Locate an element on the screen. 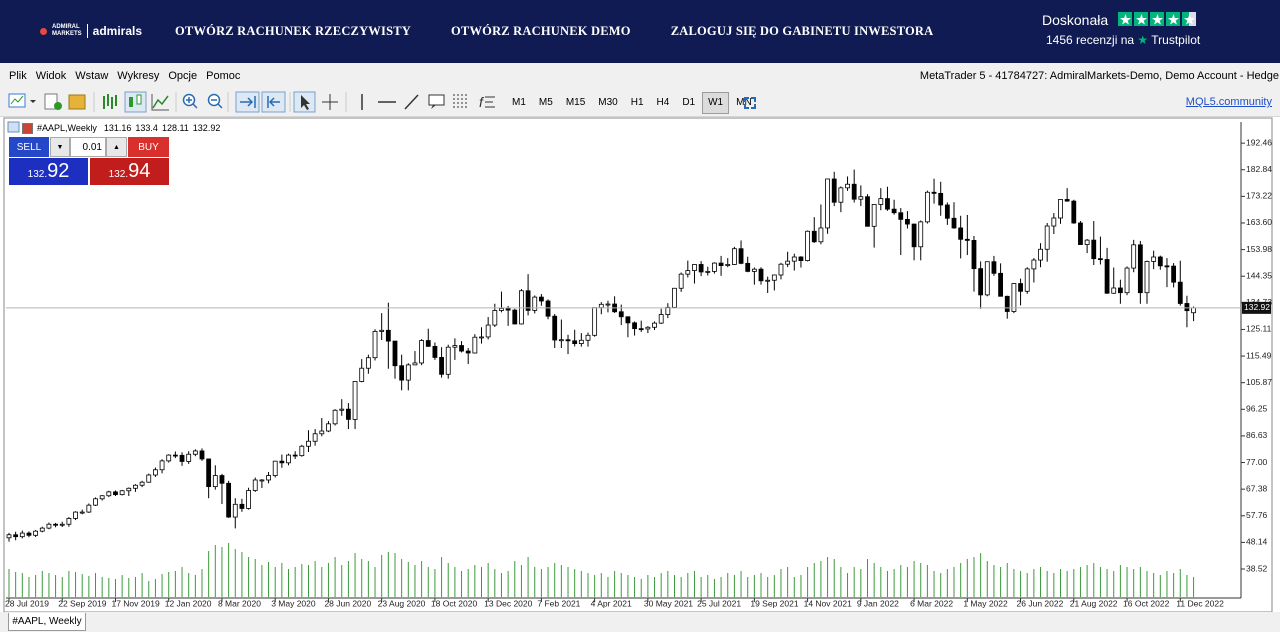 This screenshot has height=632, width=1280. x-tick-label: 18 Oct 2020 is located at coordinates (454, 603).